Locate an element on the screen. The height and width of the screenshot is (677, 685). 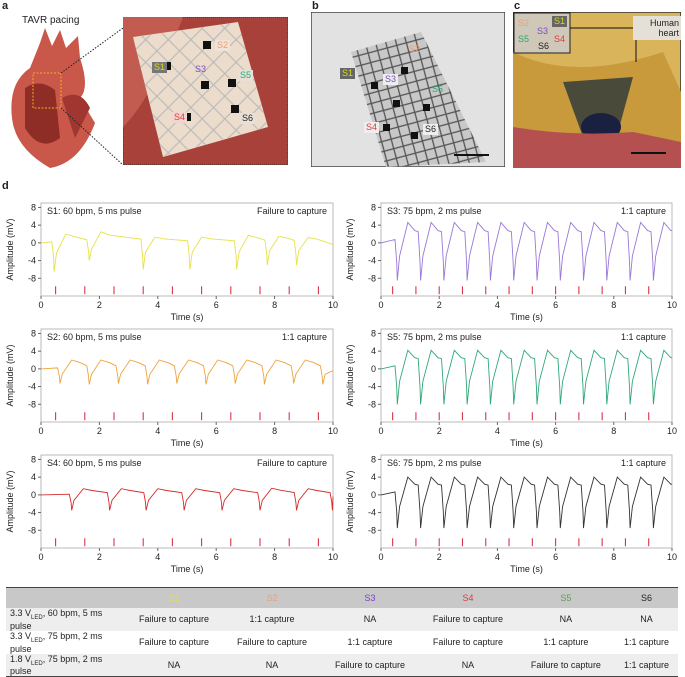
row-label: 3.3 VLED, 75 bpm, 2 ms pulse is located at coordinates (65, 642).